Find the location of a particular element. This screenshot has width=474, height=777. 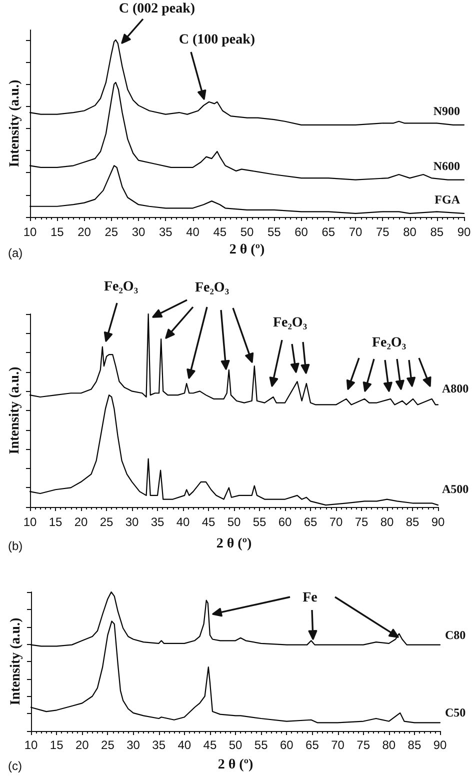

series-label: C50 is located at coordinates (455, 713).